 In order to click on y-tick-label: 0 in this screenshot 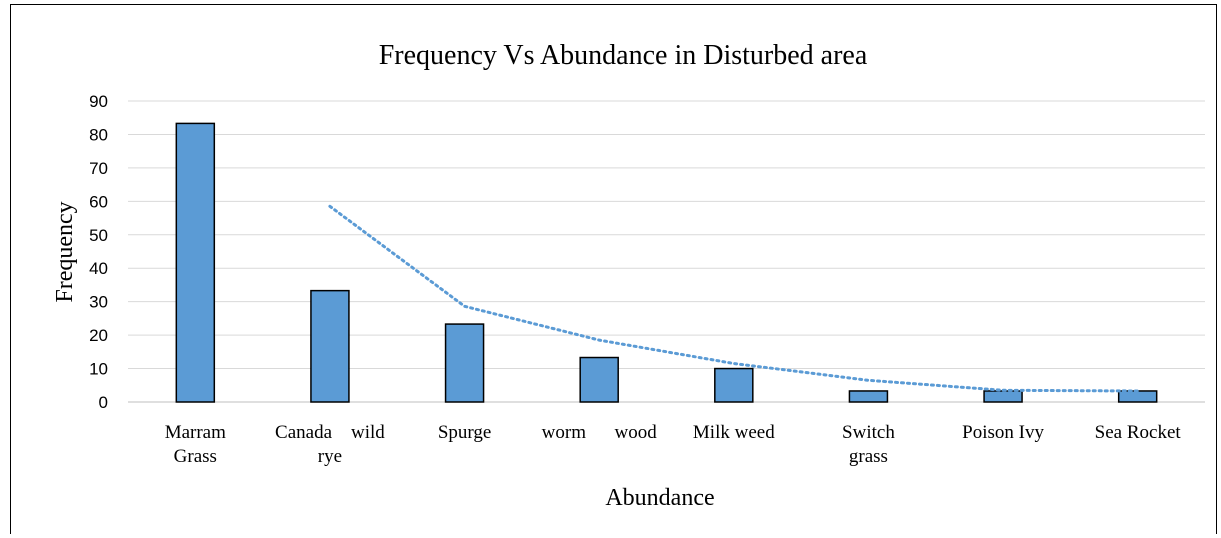, I will do `click(103, 402)`.